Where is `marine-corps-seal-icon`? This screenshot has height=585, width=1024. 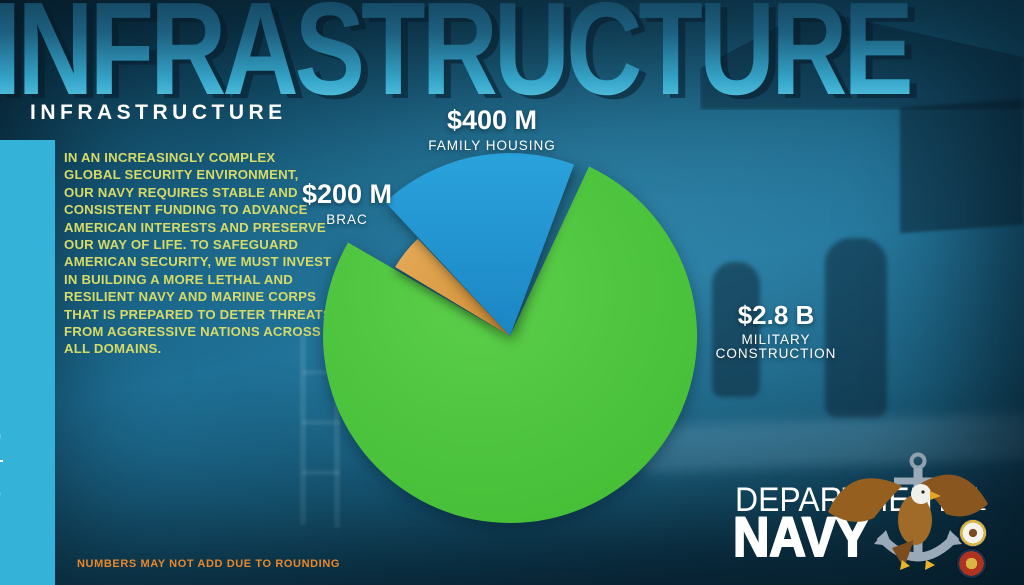 marine-corps-seal-icon is located at coordinates (971, 563).